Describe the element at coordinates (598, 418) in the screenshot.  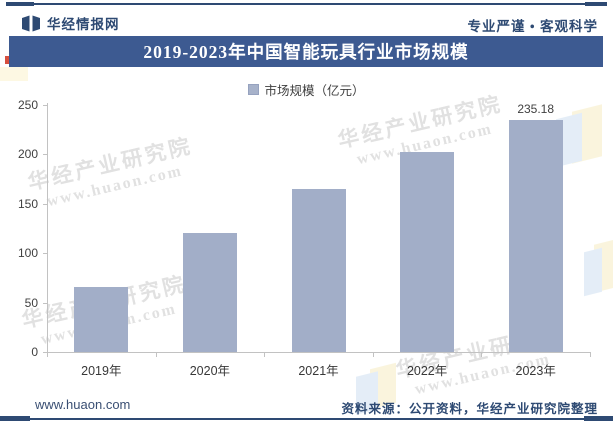
I see `bottom-rule-right-cap` at that location.